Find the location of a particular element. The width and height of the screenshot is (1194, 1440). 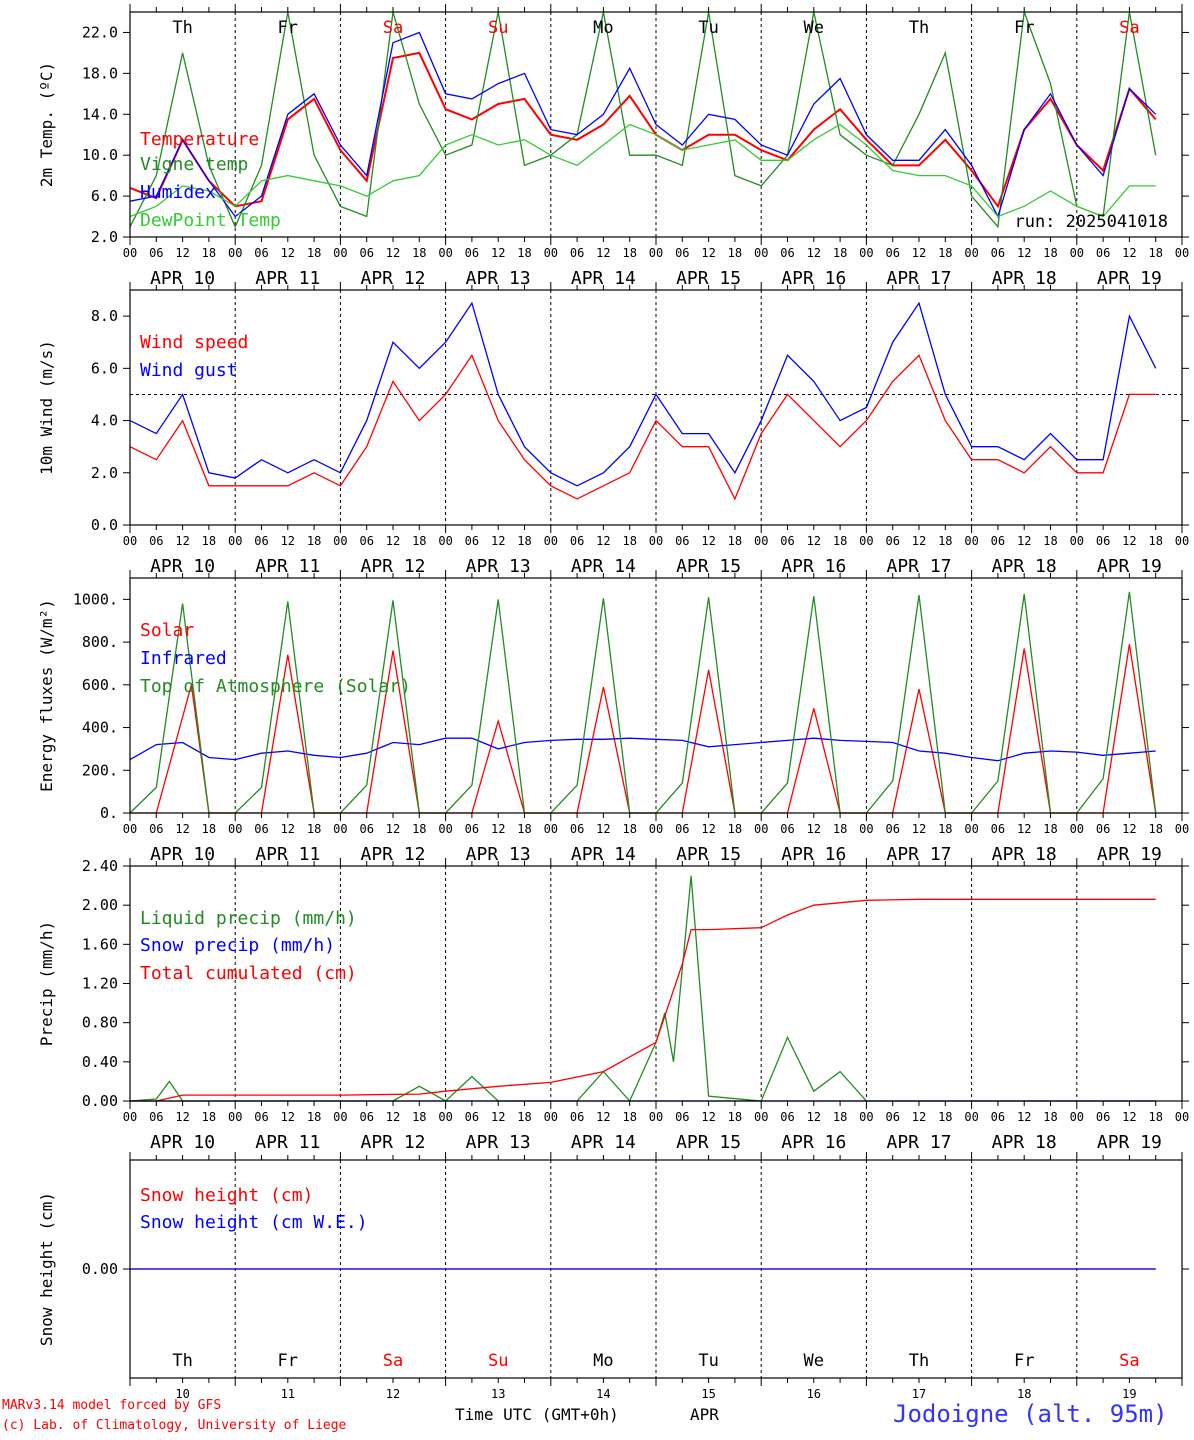

y-tick-label: 800. is located at coordinates (100, 642).